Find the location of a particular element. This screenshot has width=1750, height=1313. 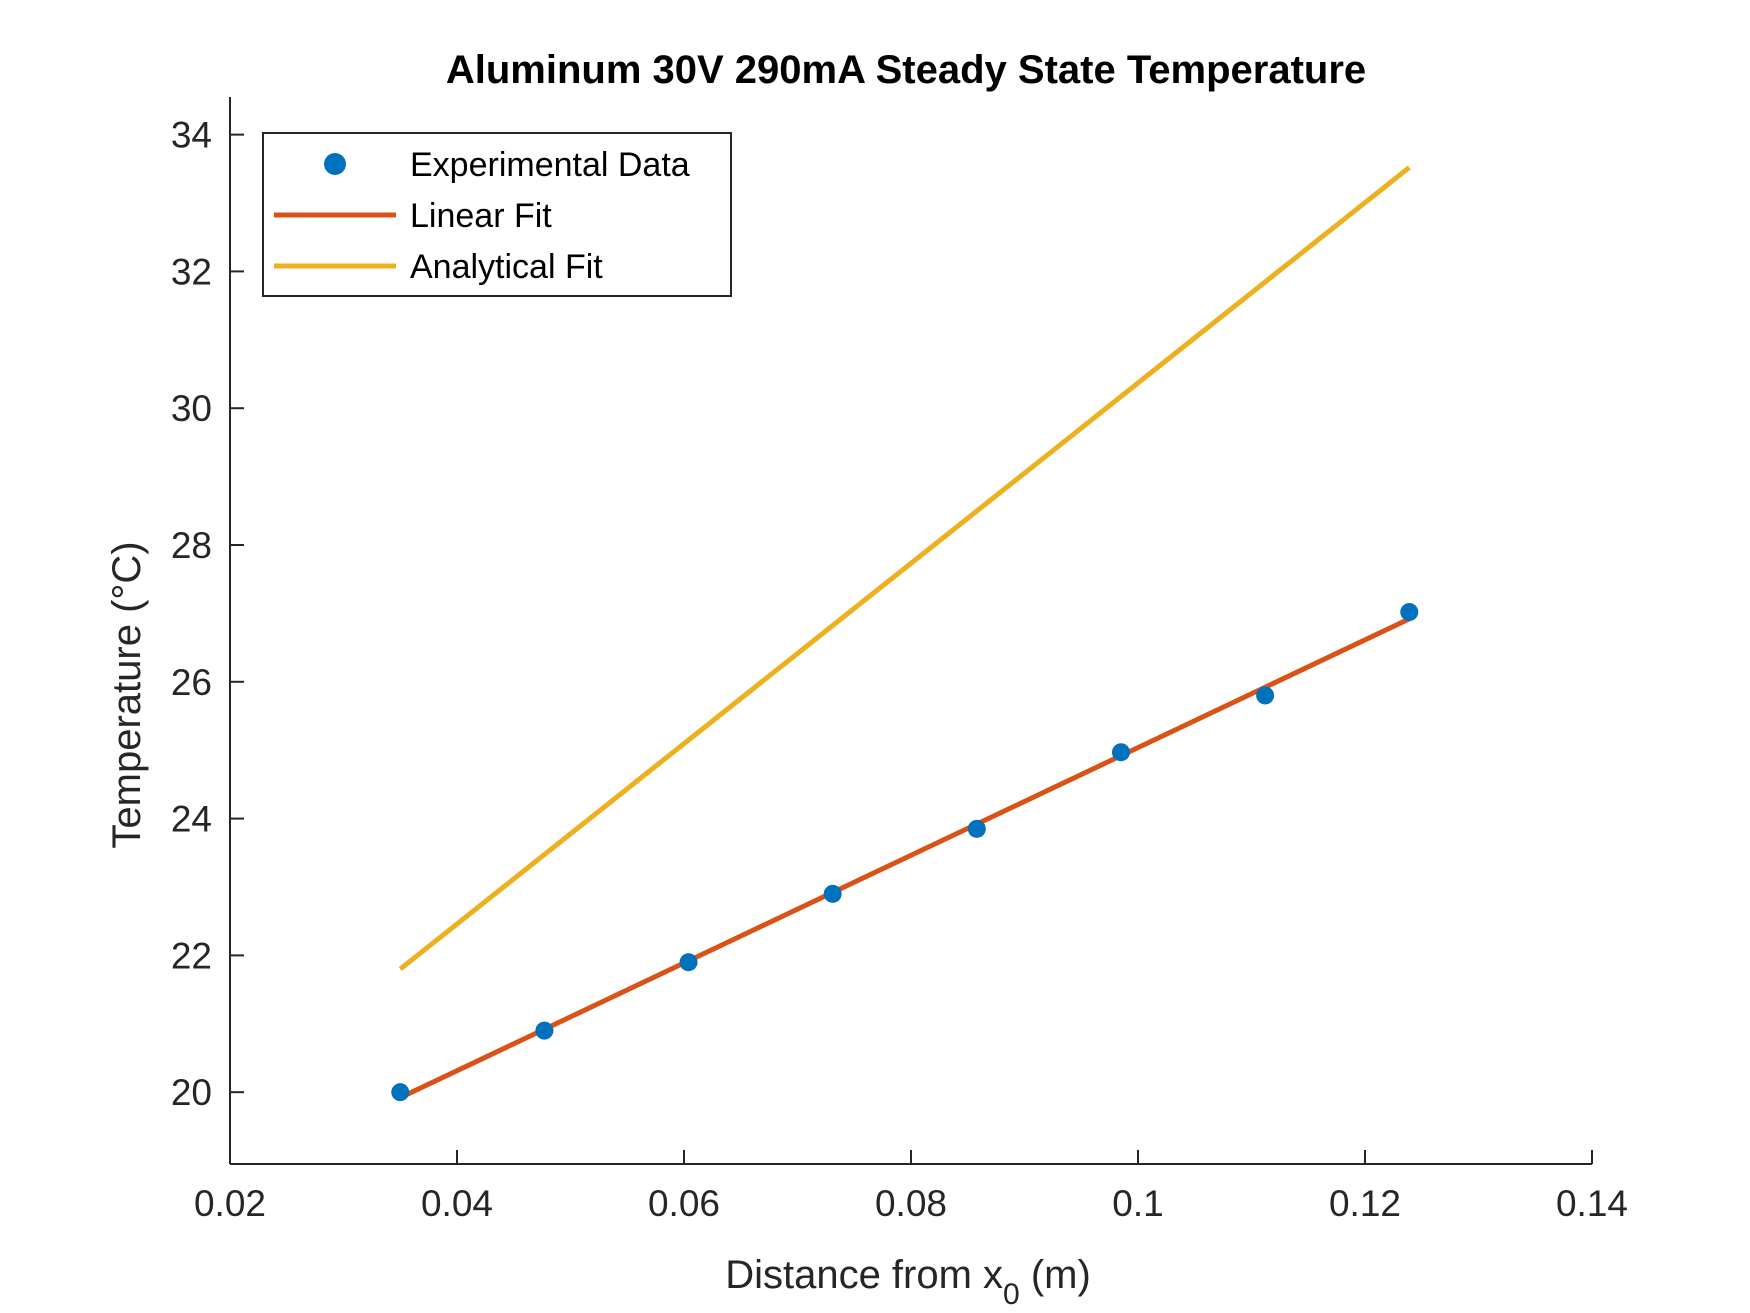

y-tick-label: 34 is located at coordinates (191, 135).